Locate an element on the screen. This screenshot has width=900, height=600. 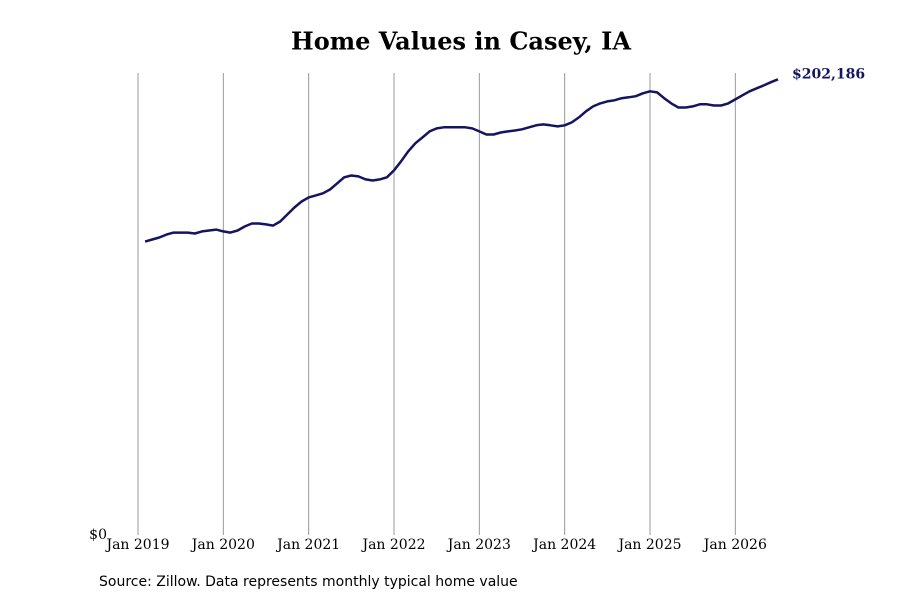
x-tick-label: Jan 2020 is located at coordinates (222, 545).